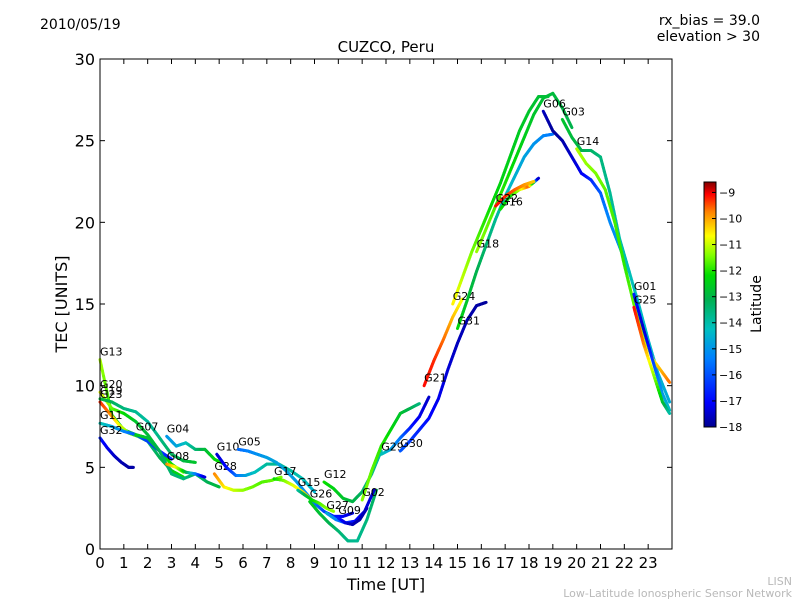  Describe the element at coordinates (386, 47) in the screenshot. I see `chart-title: CUZCO, Peru` at that location.